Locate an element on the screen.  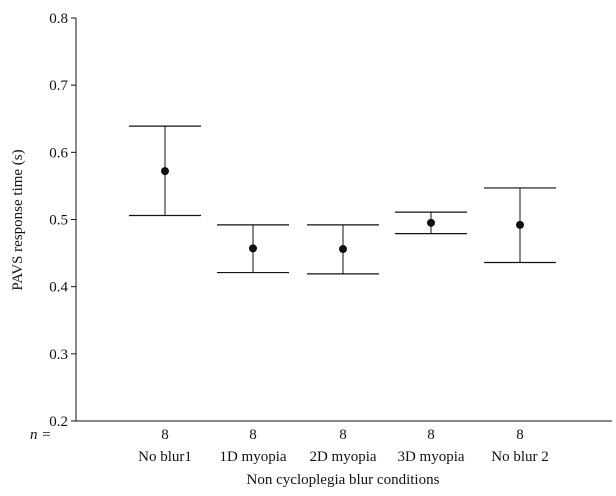
x-category-label: 1D myopia is located at coordinates (252, 457).